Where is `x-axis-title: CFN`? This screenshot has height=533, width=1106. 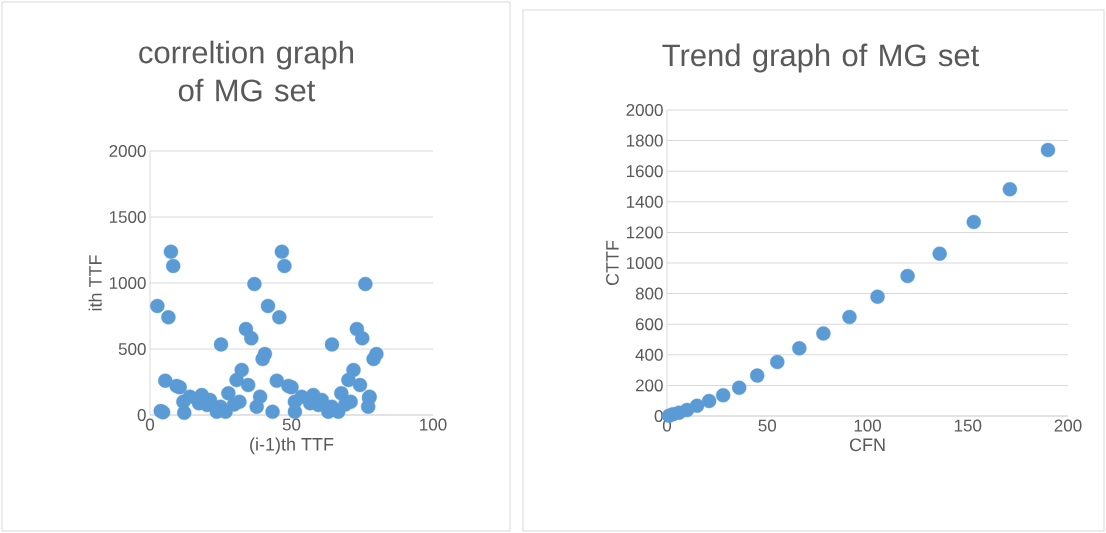
x-axis-title: CFN is located at coordinates (867, 445).